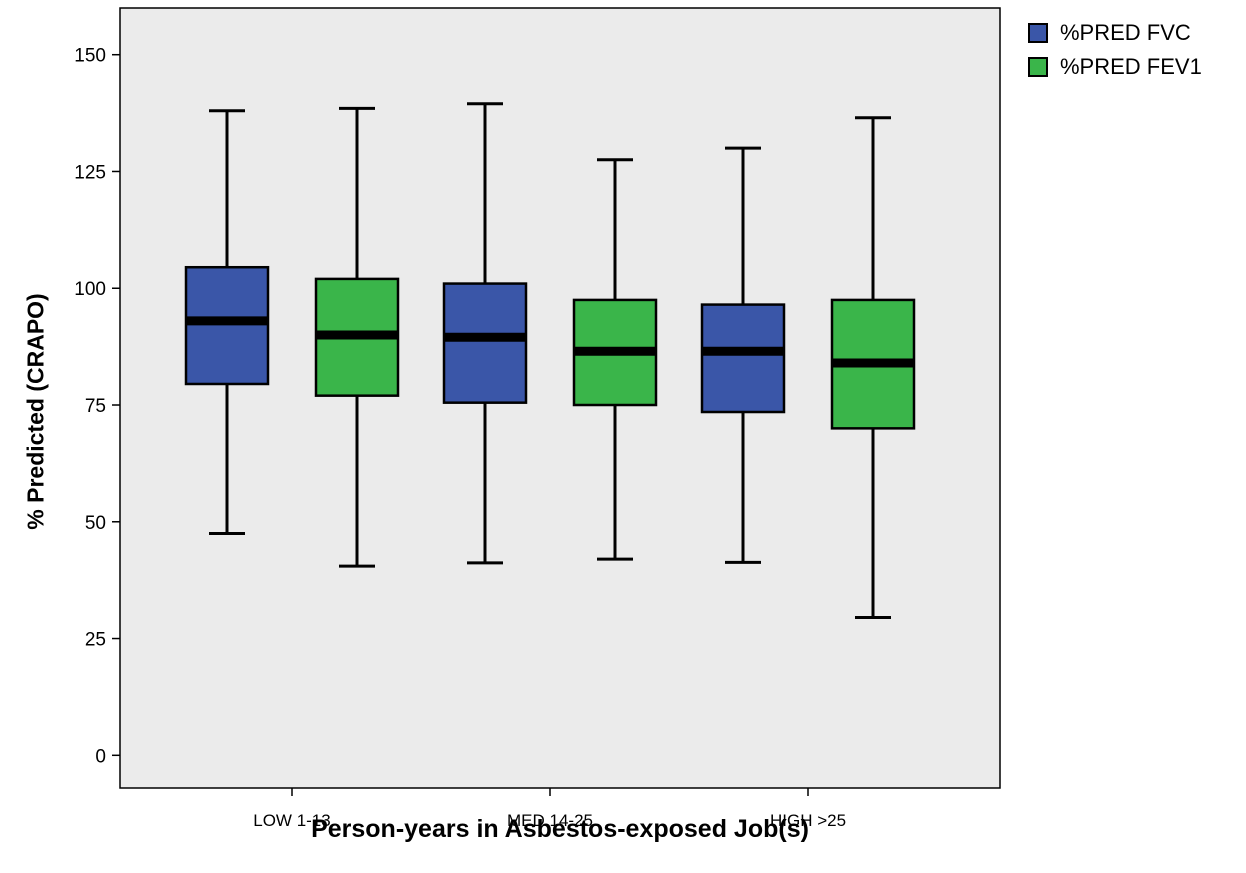 The height and width of the screenshot is (873, 1246). I want to click on y-tick-label: 50, so click(95, 523).